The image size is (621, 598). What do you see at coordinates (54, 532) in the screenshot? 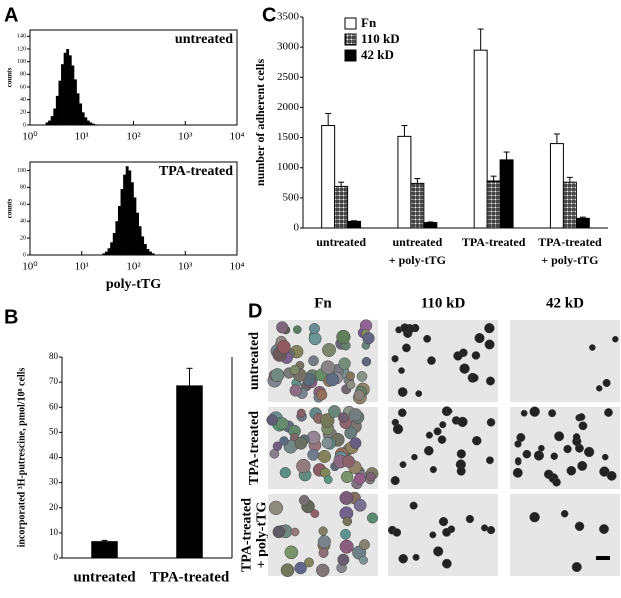
I see `y-tick-label: 10` at bounding box center [54, 532].